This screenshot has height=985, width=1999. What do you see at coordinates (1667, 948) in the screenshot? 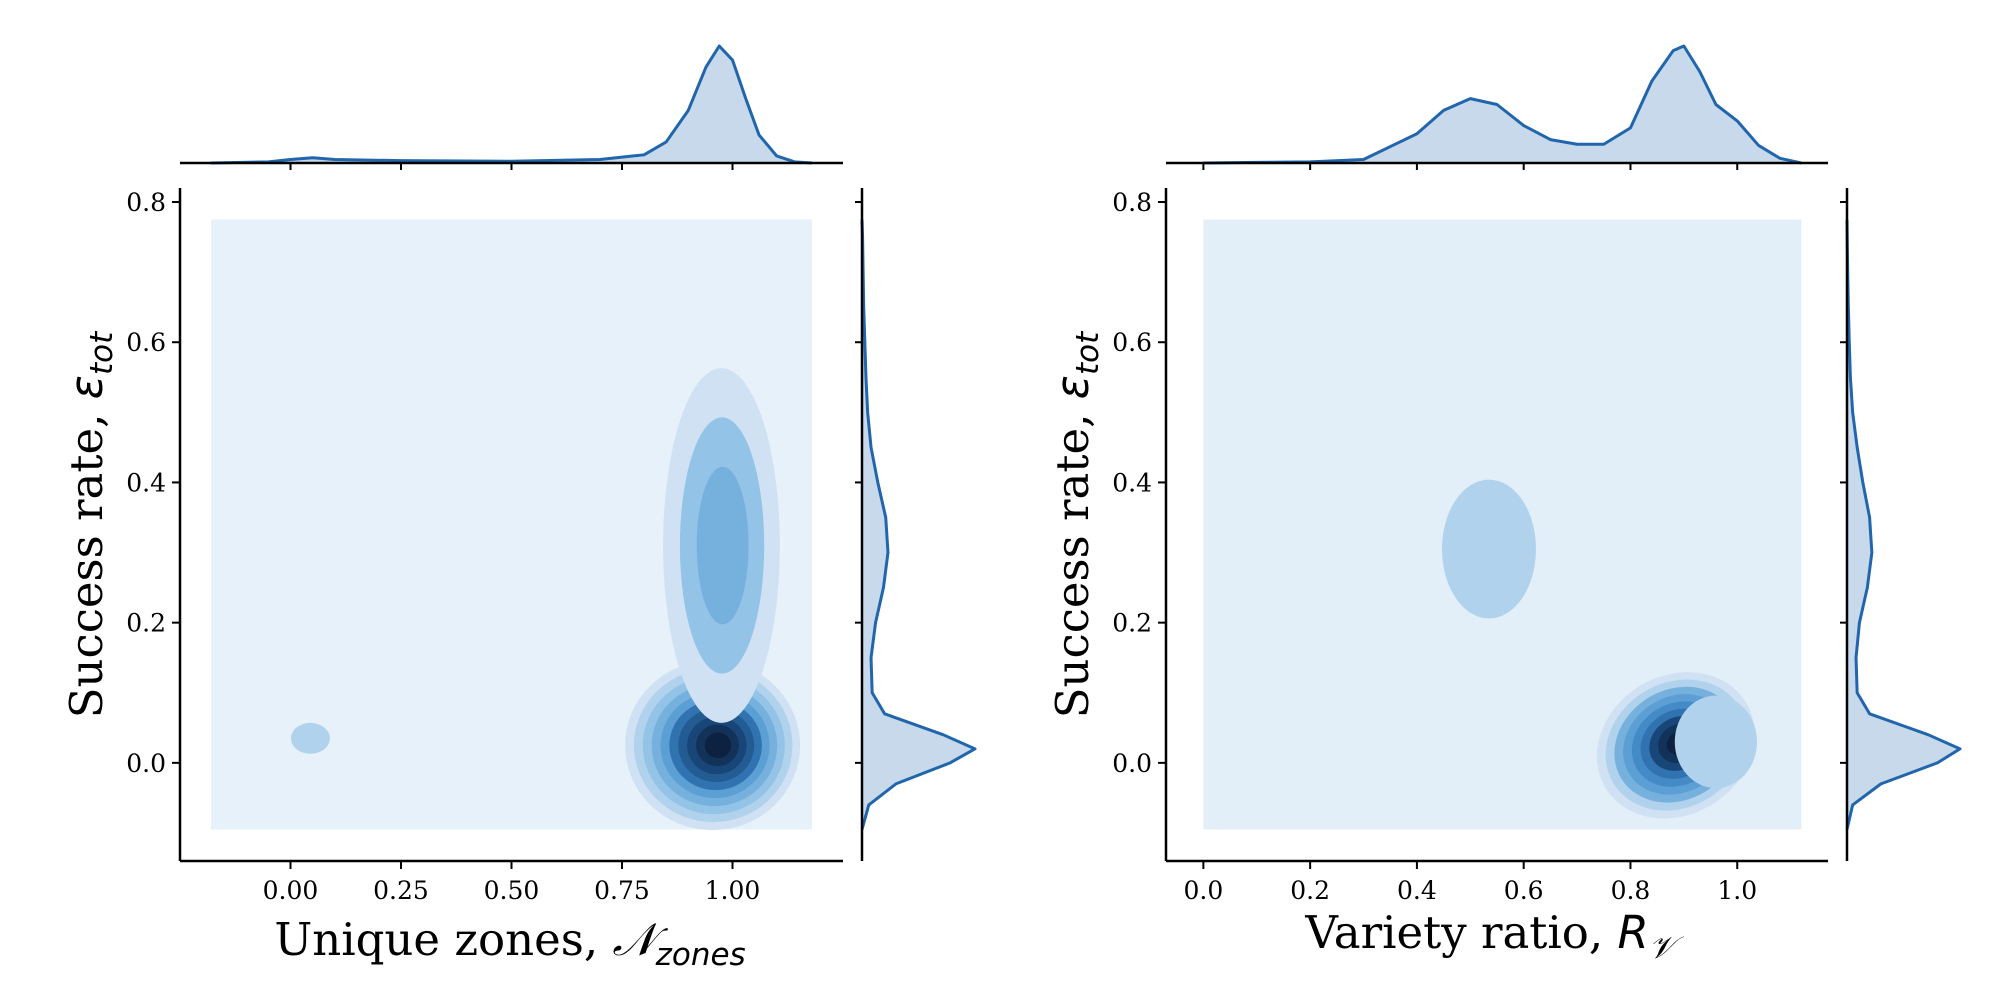
I see `x-axis-label-subscript: 𝒱` at bounding box center [1667, 948].